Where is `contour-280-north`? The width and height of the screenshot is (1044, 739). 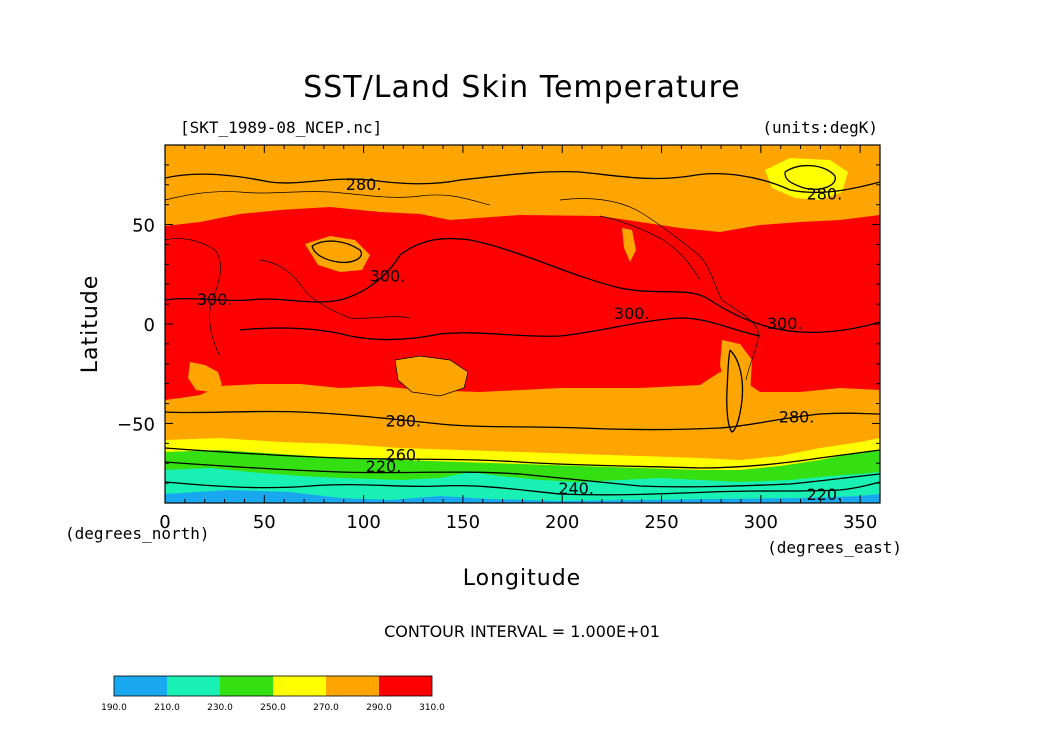 contour-280-north is located at coordinates (522, 182).